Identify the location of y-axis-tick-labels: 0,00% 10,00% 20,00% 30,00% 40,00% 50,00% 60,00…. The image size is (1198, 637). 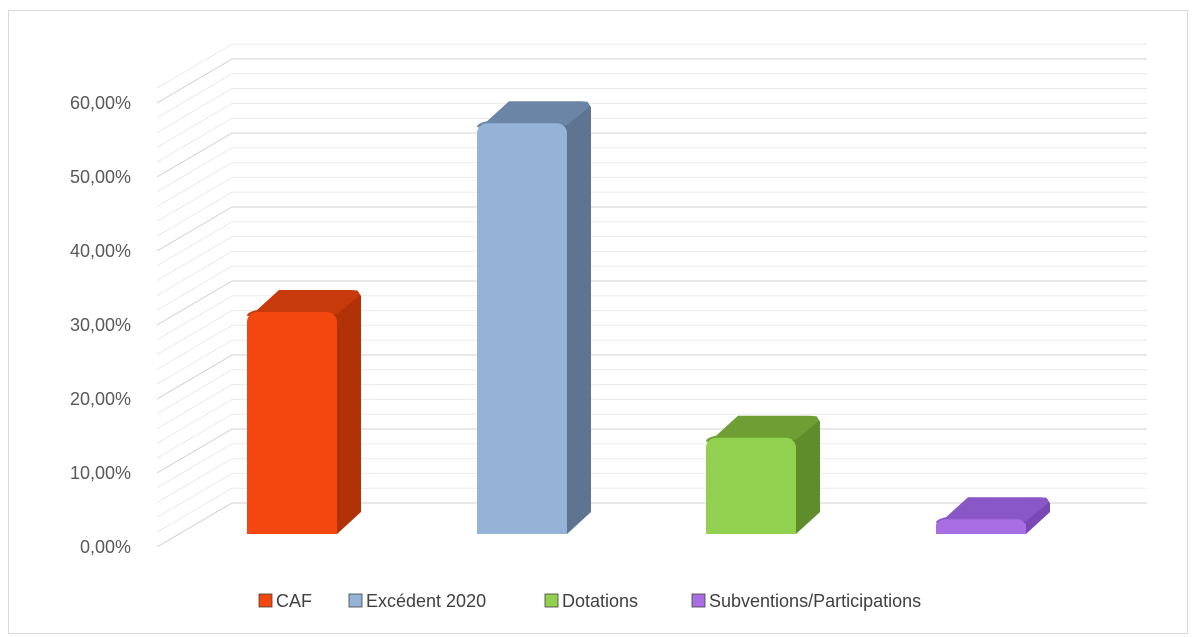
(100, 325).